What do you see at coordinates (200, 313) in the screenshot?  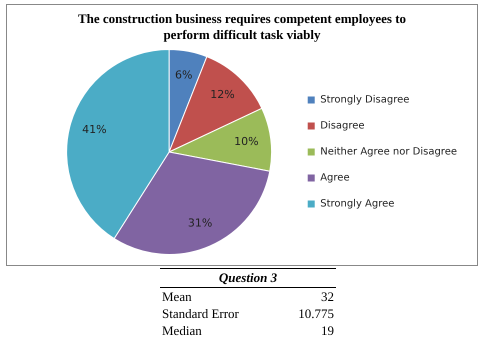 I see `text: Standard Error` at bounding box center [200, 313].